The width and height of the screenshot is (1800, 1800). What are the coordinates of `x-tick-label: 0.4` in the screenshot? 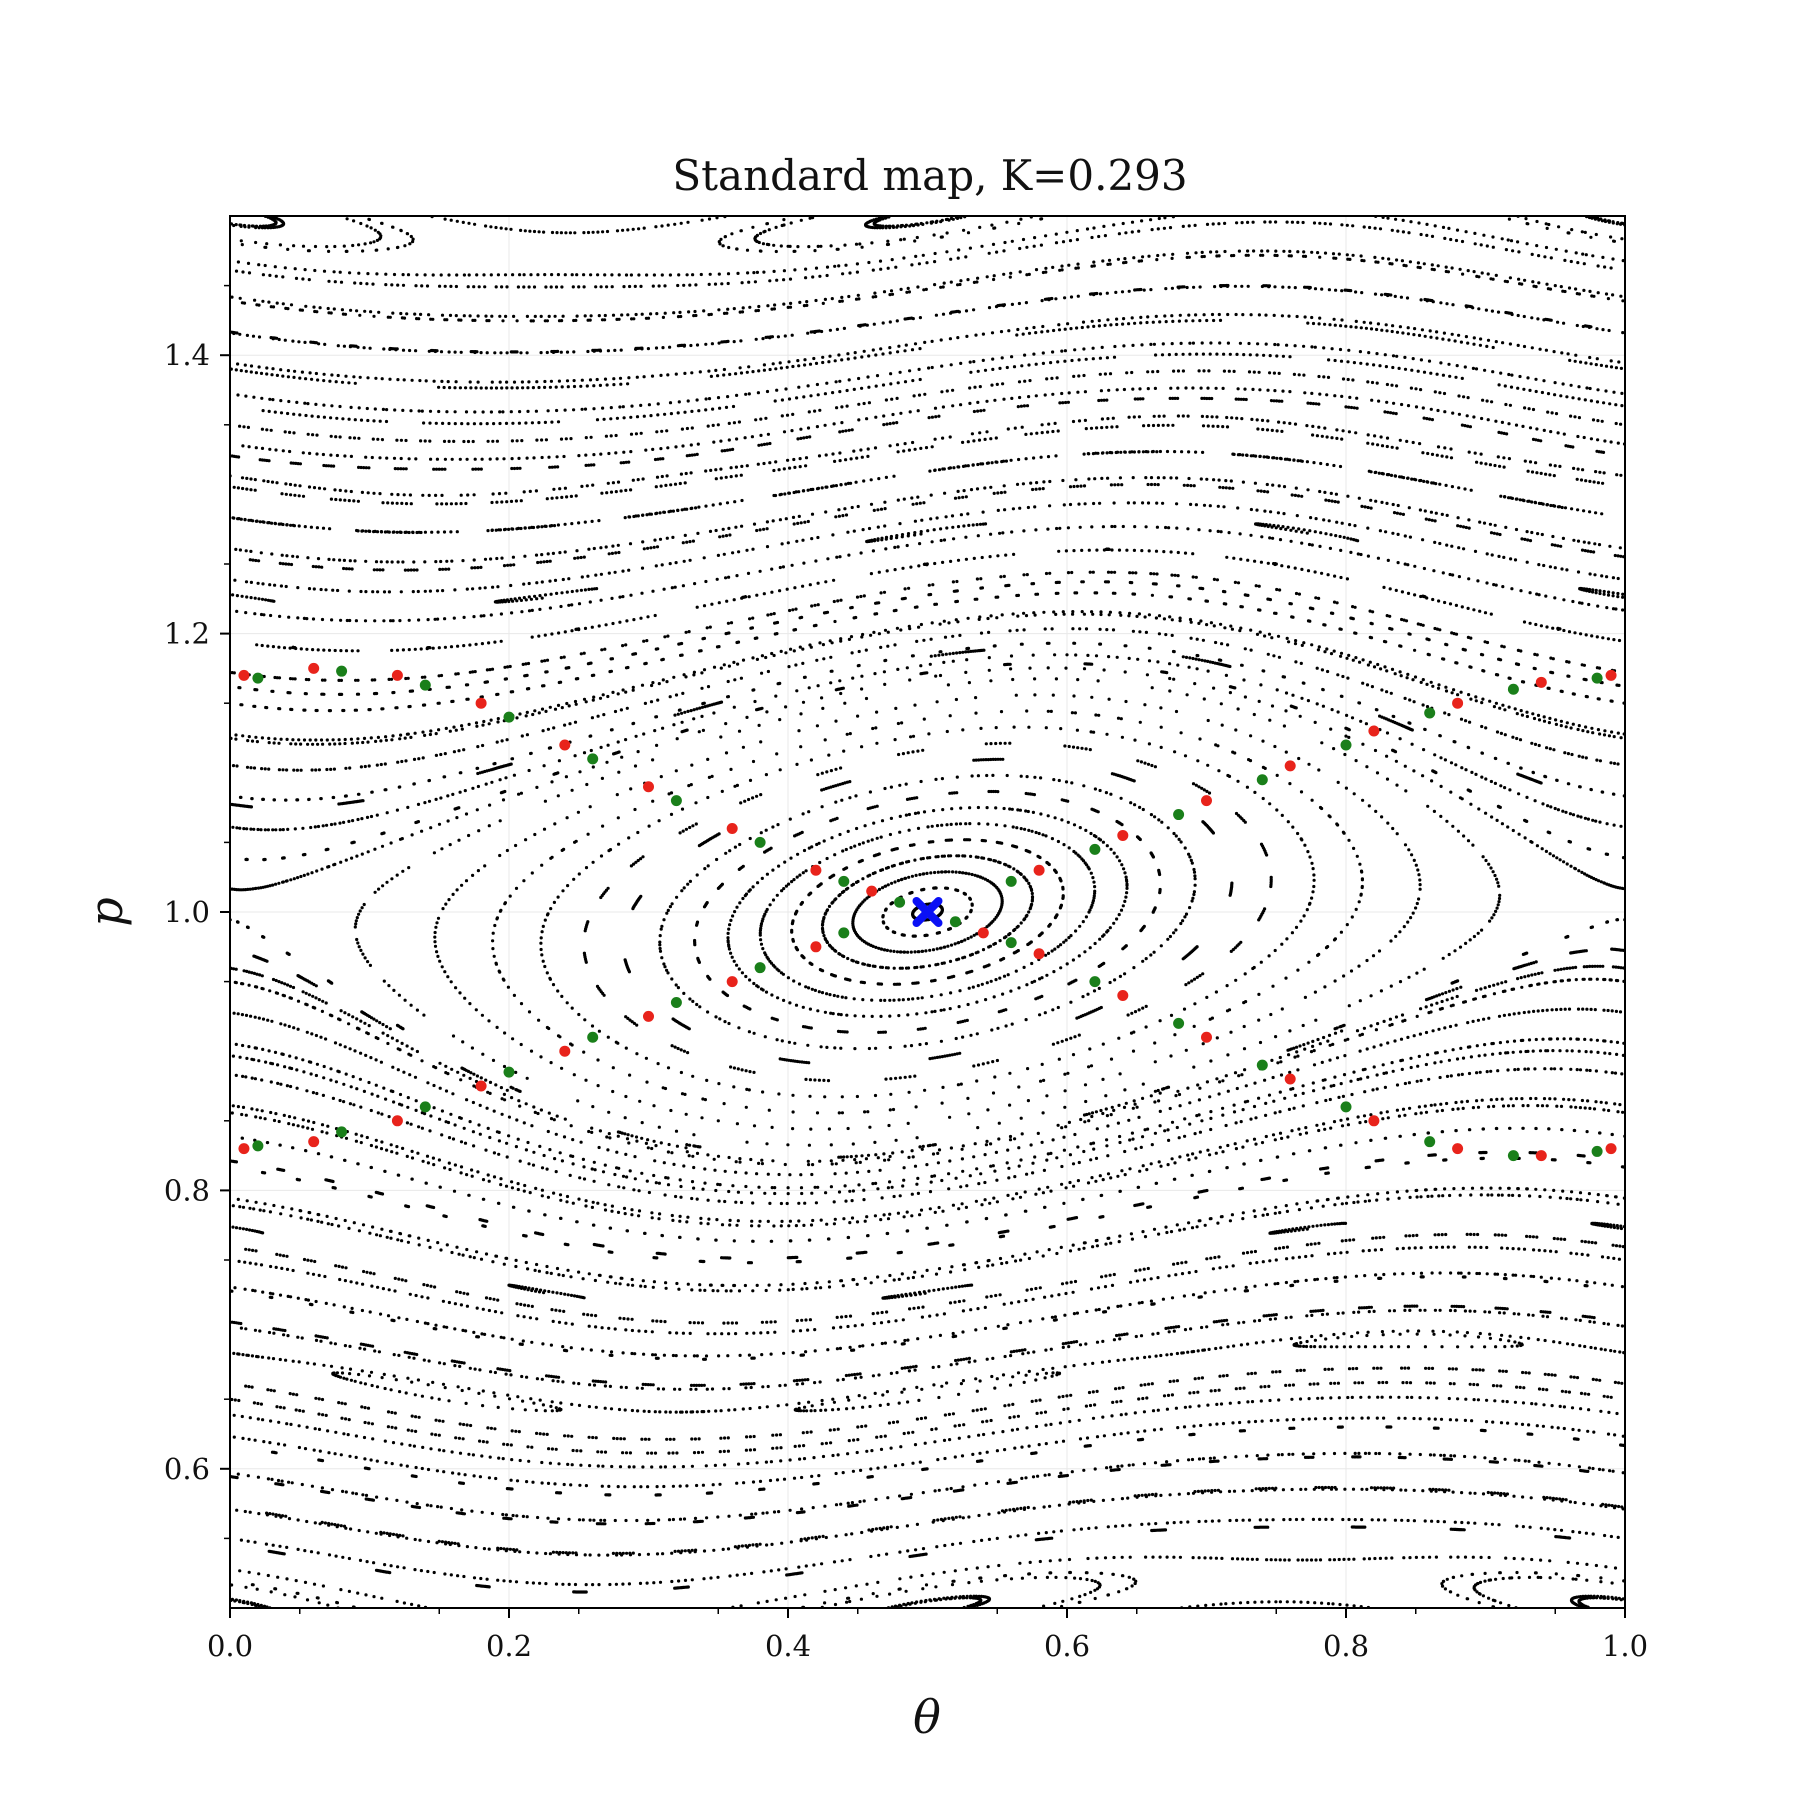 It's located at (788, 1646).